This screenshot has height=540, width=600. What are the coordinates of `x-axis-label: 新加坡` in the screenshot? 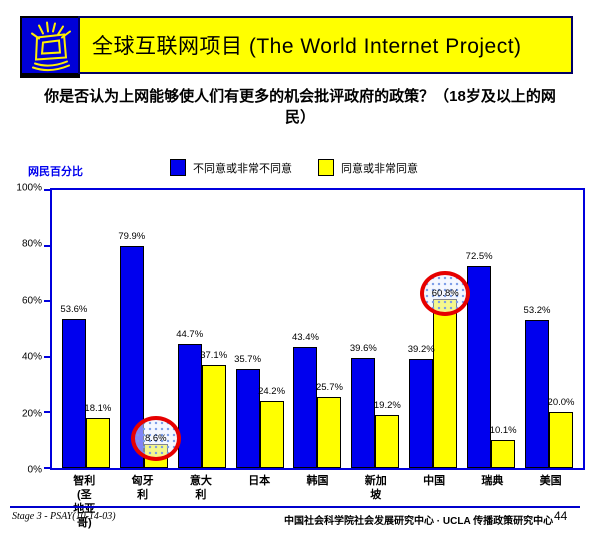 It's located at (375, 488).